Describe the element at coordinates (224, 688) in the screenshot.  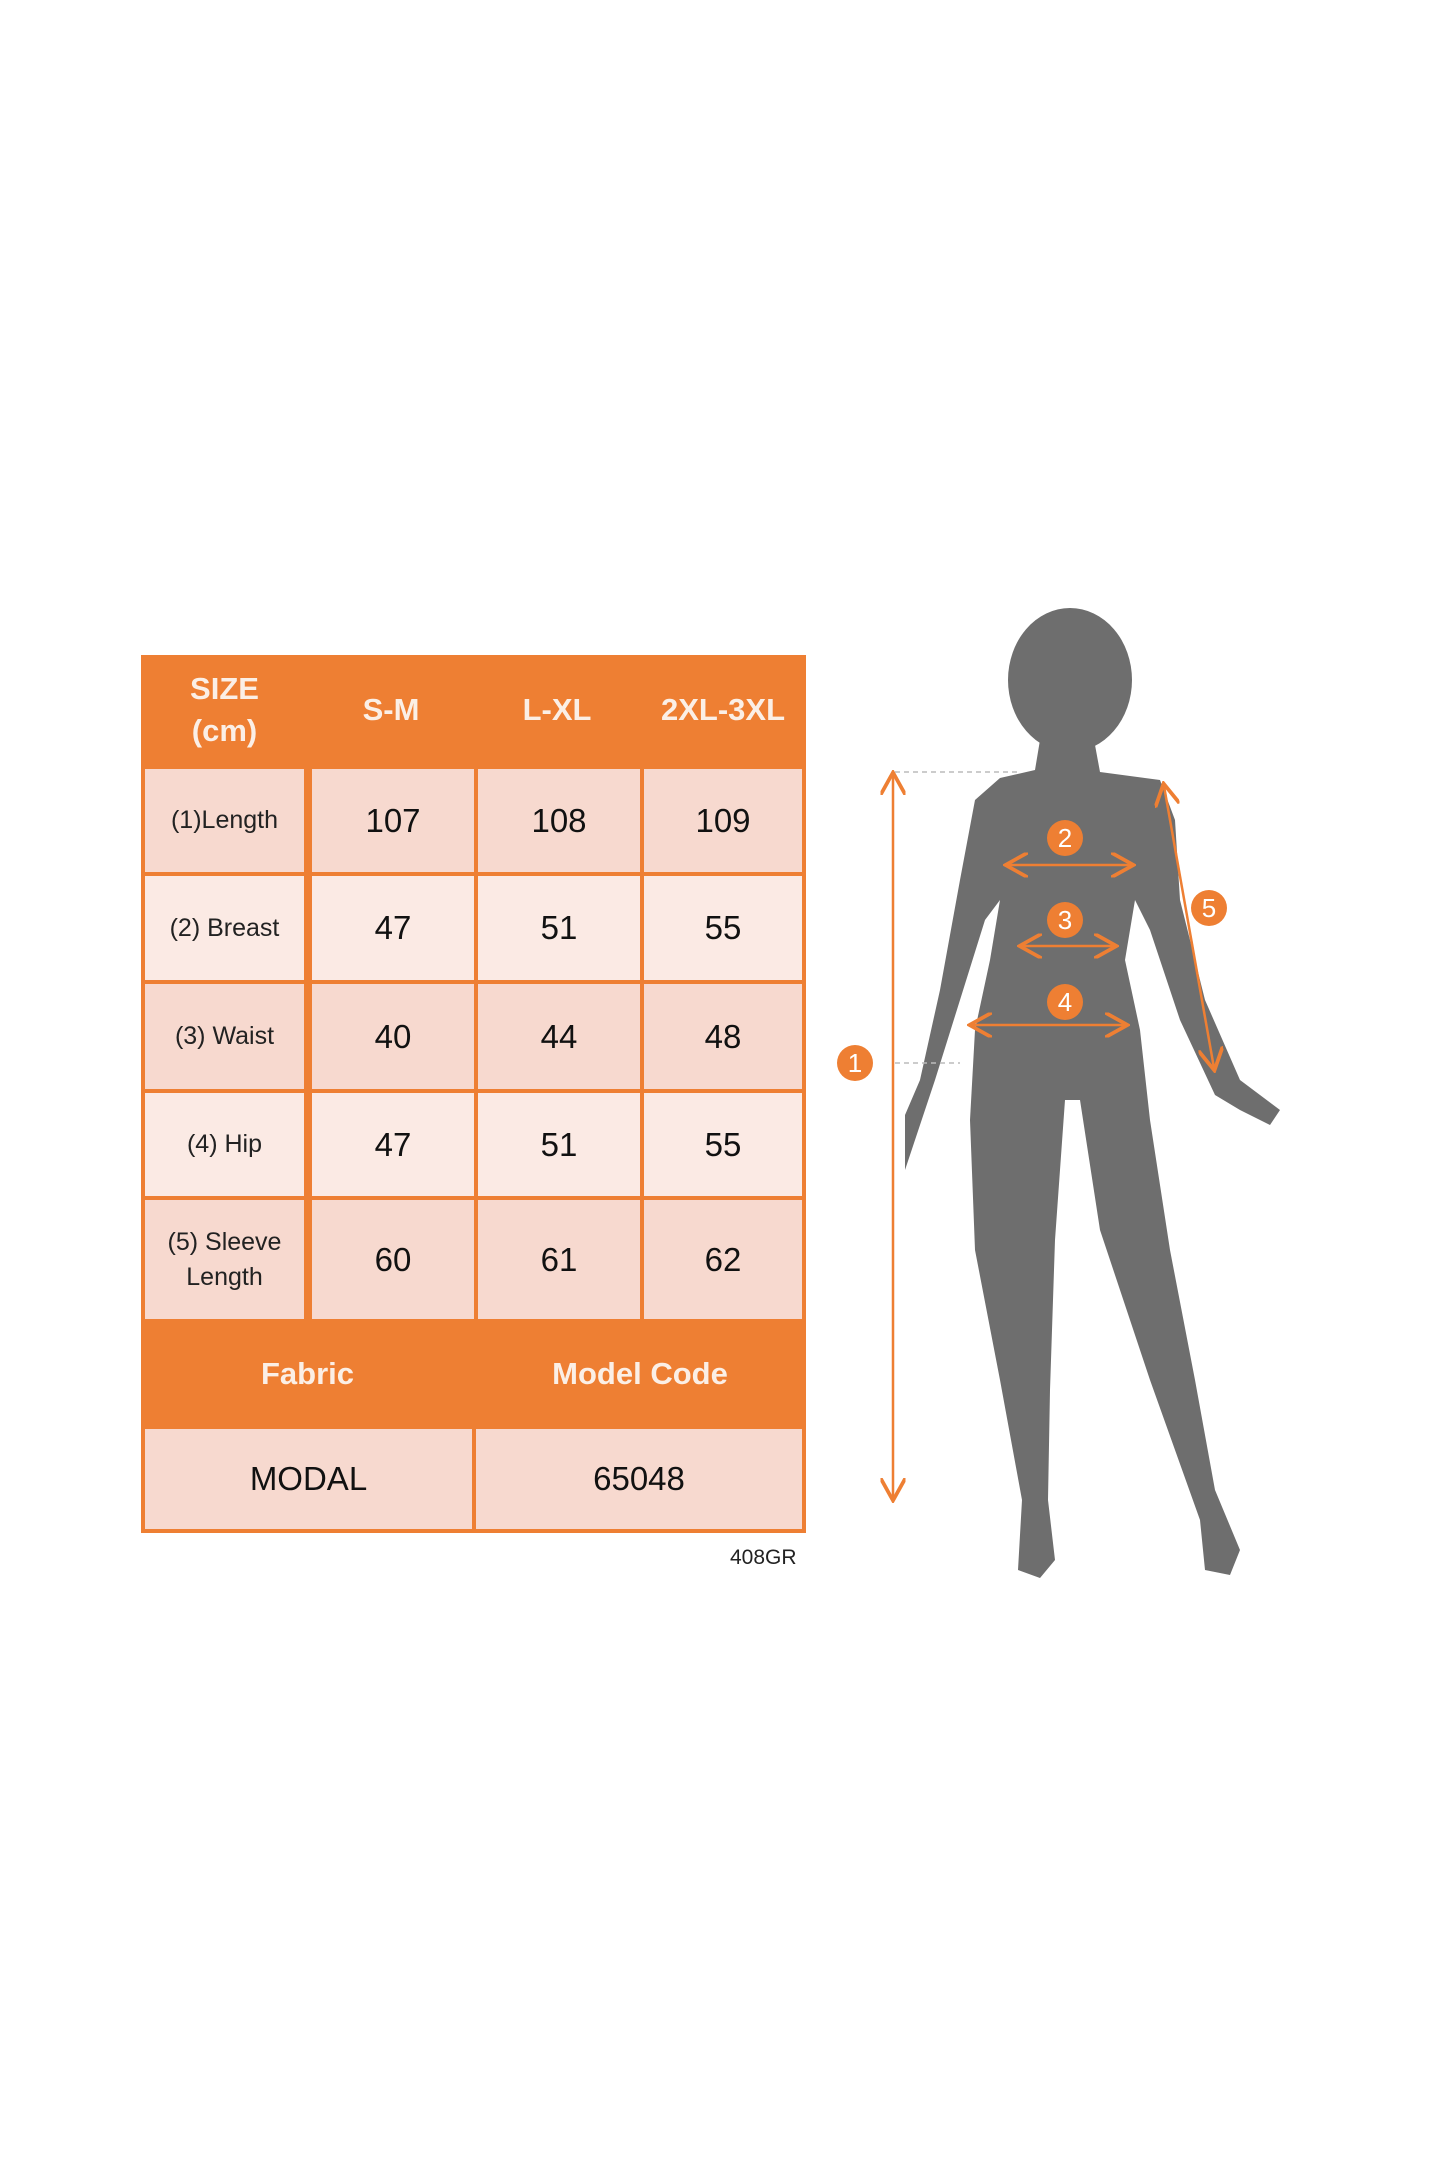
I see `size-label: SIZE` at that location.